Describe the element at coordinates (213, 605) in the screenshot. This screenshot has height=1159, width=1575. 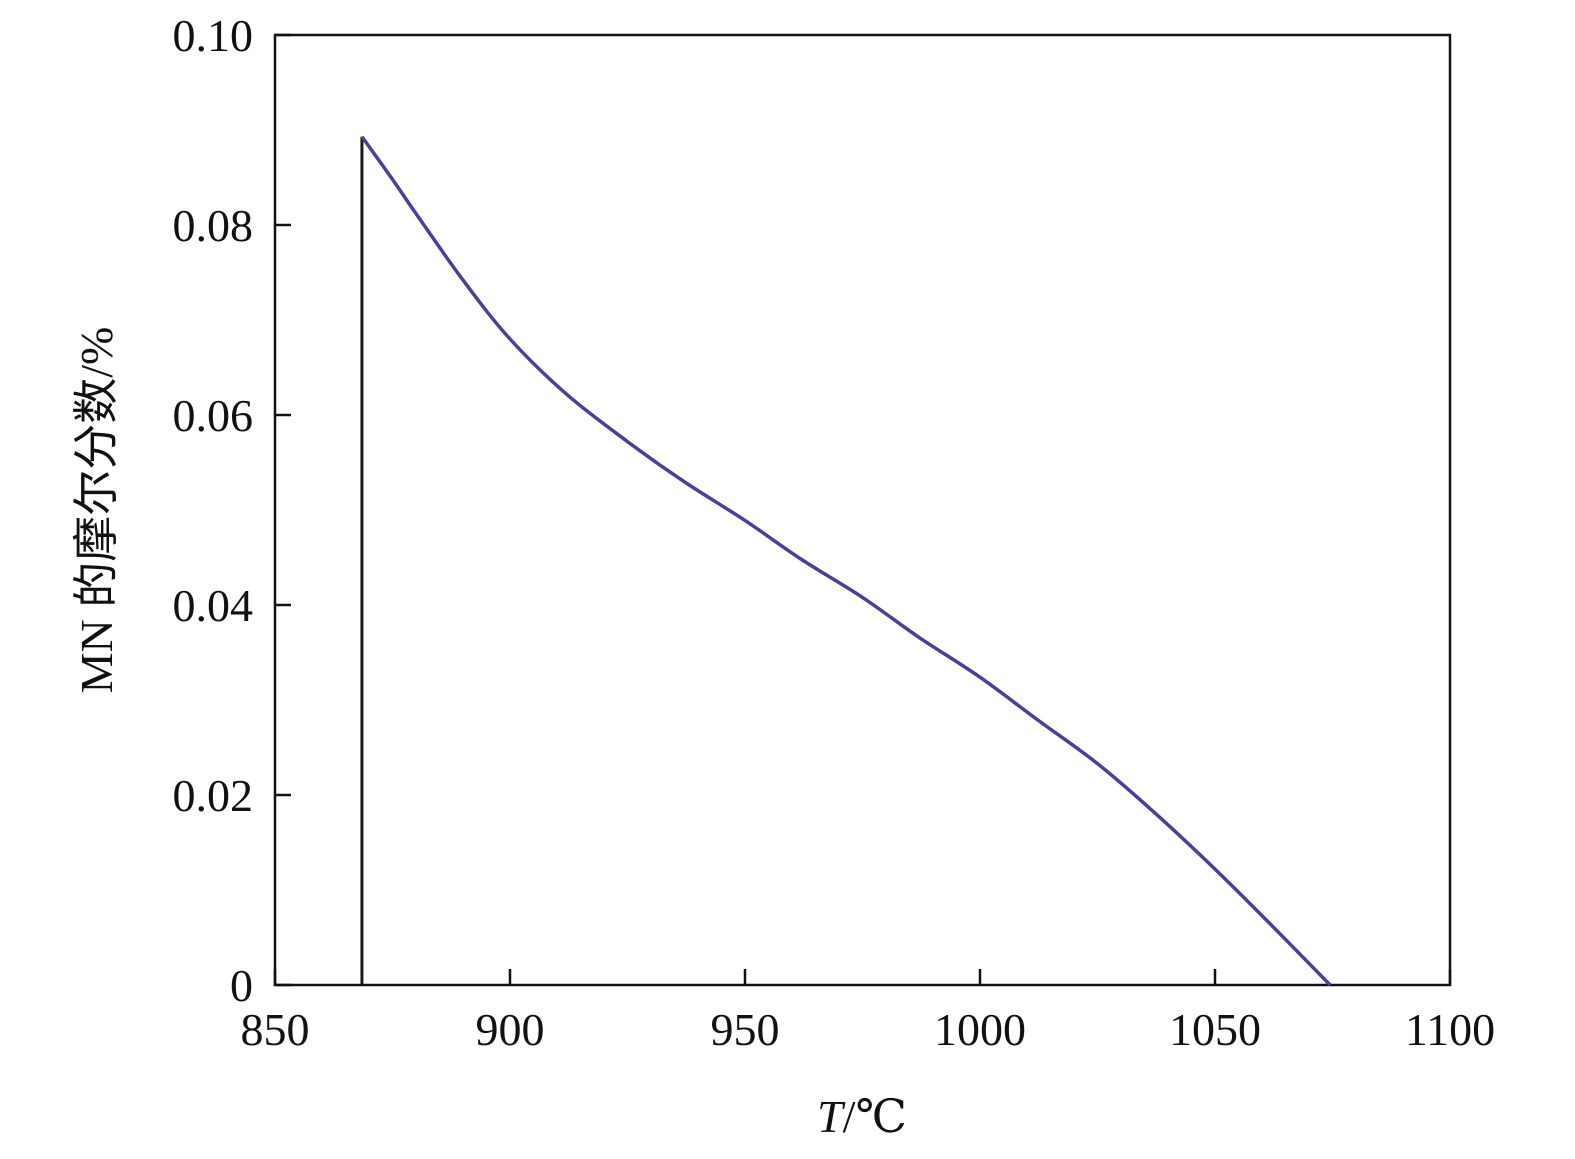
I see `y-tick-label: 0.04` at that location.